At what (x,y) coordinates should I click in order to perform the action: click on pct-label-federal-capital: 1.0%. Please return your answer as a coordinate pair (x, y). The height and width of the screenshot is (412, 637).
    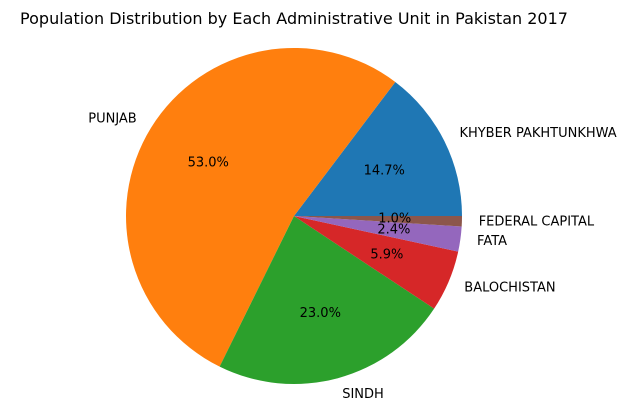
    Looking at the image, I should click on (394, 219).